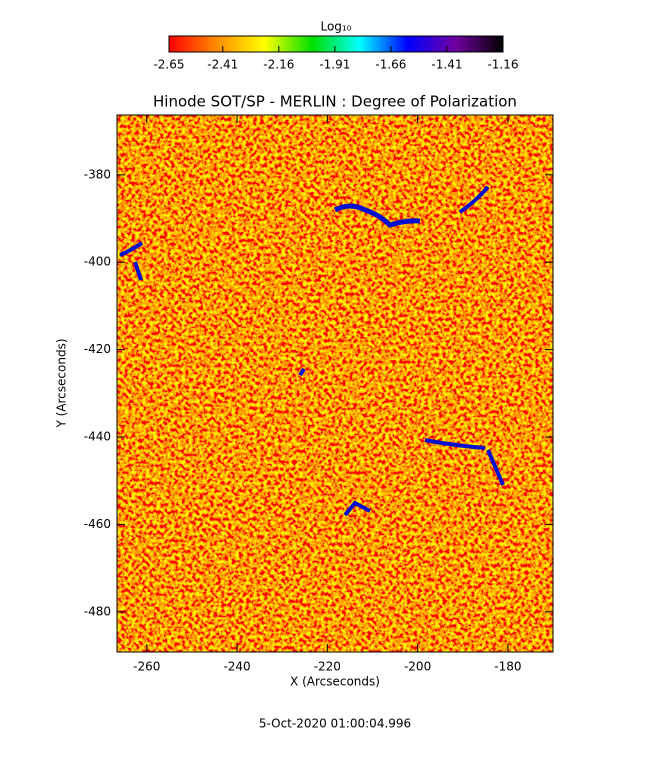 The height and width of the screenshot is (768, 670). What do you see at coordinates (334, 65) in the screenshot?
I see `colorbar-tick-label: -1.91` at bounding box center [334, 65].